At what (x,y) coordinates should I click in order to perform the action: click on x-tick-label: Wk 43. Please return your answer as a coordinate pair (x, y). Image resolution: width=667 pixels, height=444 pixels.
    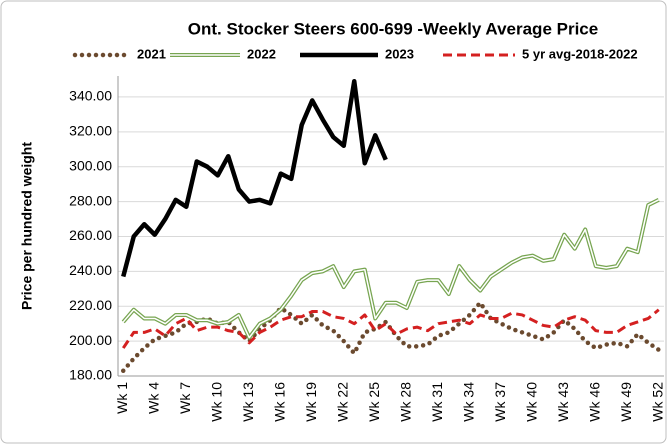
    Looking at the image, I should click on (563, 402).